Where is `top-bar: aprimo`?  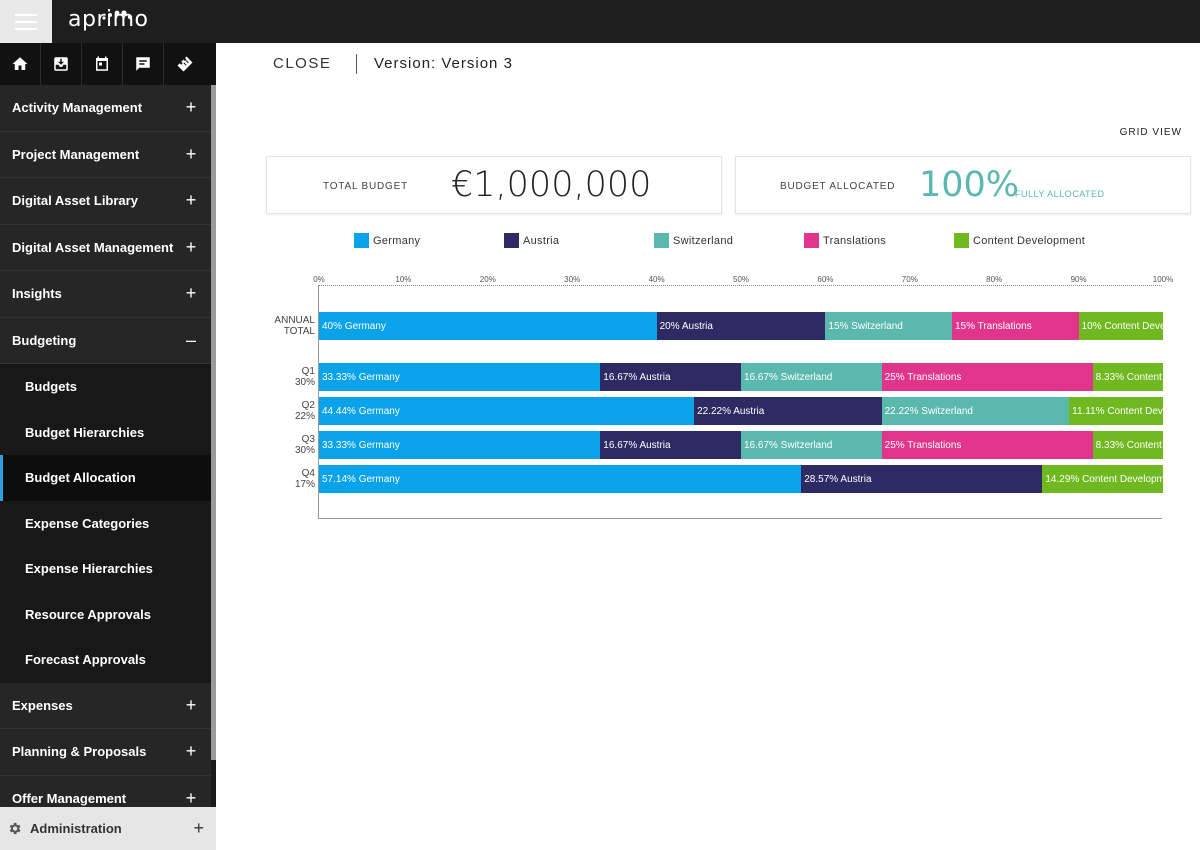 top-bar: aprimo is located at coordinates (600, 21).